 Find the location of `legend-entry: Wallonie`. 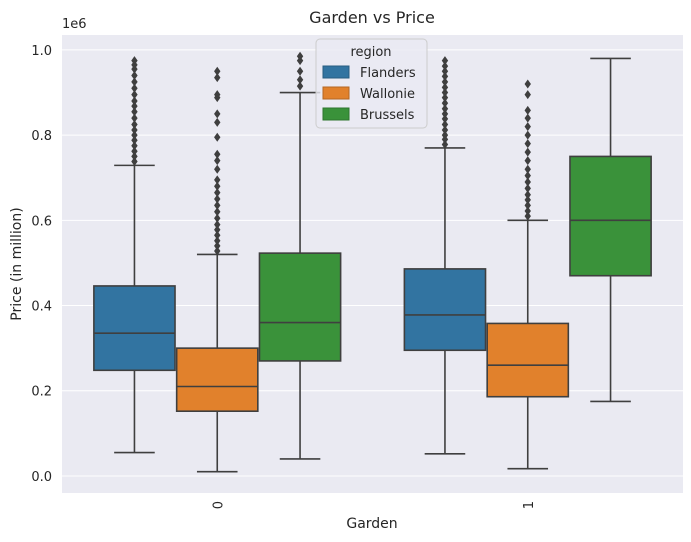

legend-entry: Wallonie is located at coordinates (387, 94).